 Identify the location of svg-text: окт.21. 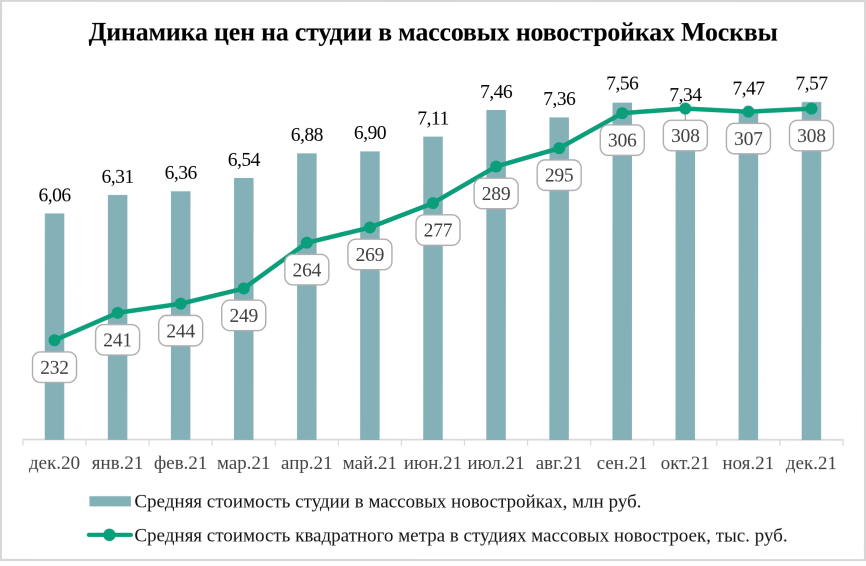
(685, 463).